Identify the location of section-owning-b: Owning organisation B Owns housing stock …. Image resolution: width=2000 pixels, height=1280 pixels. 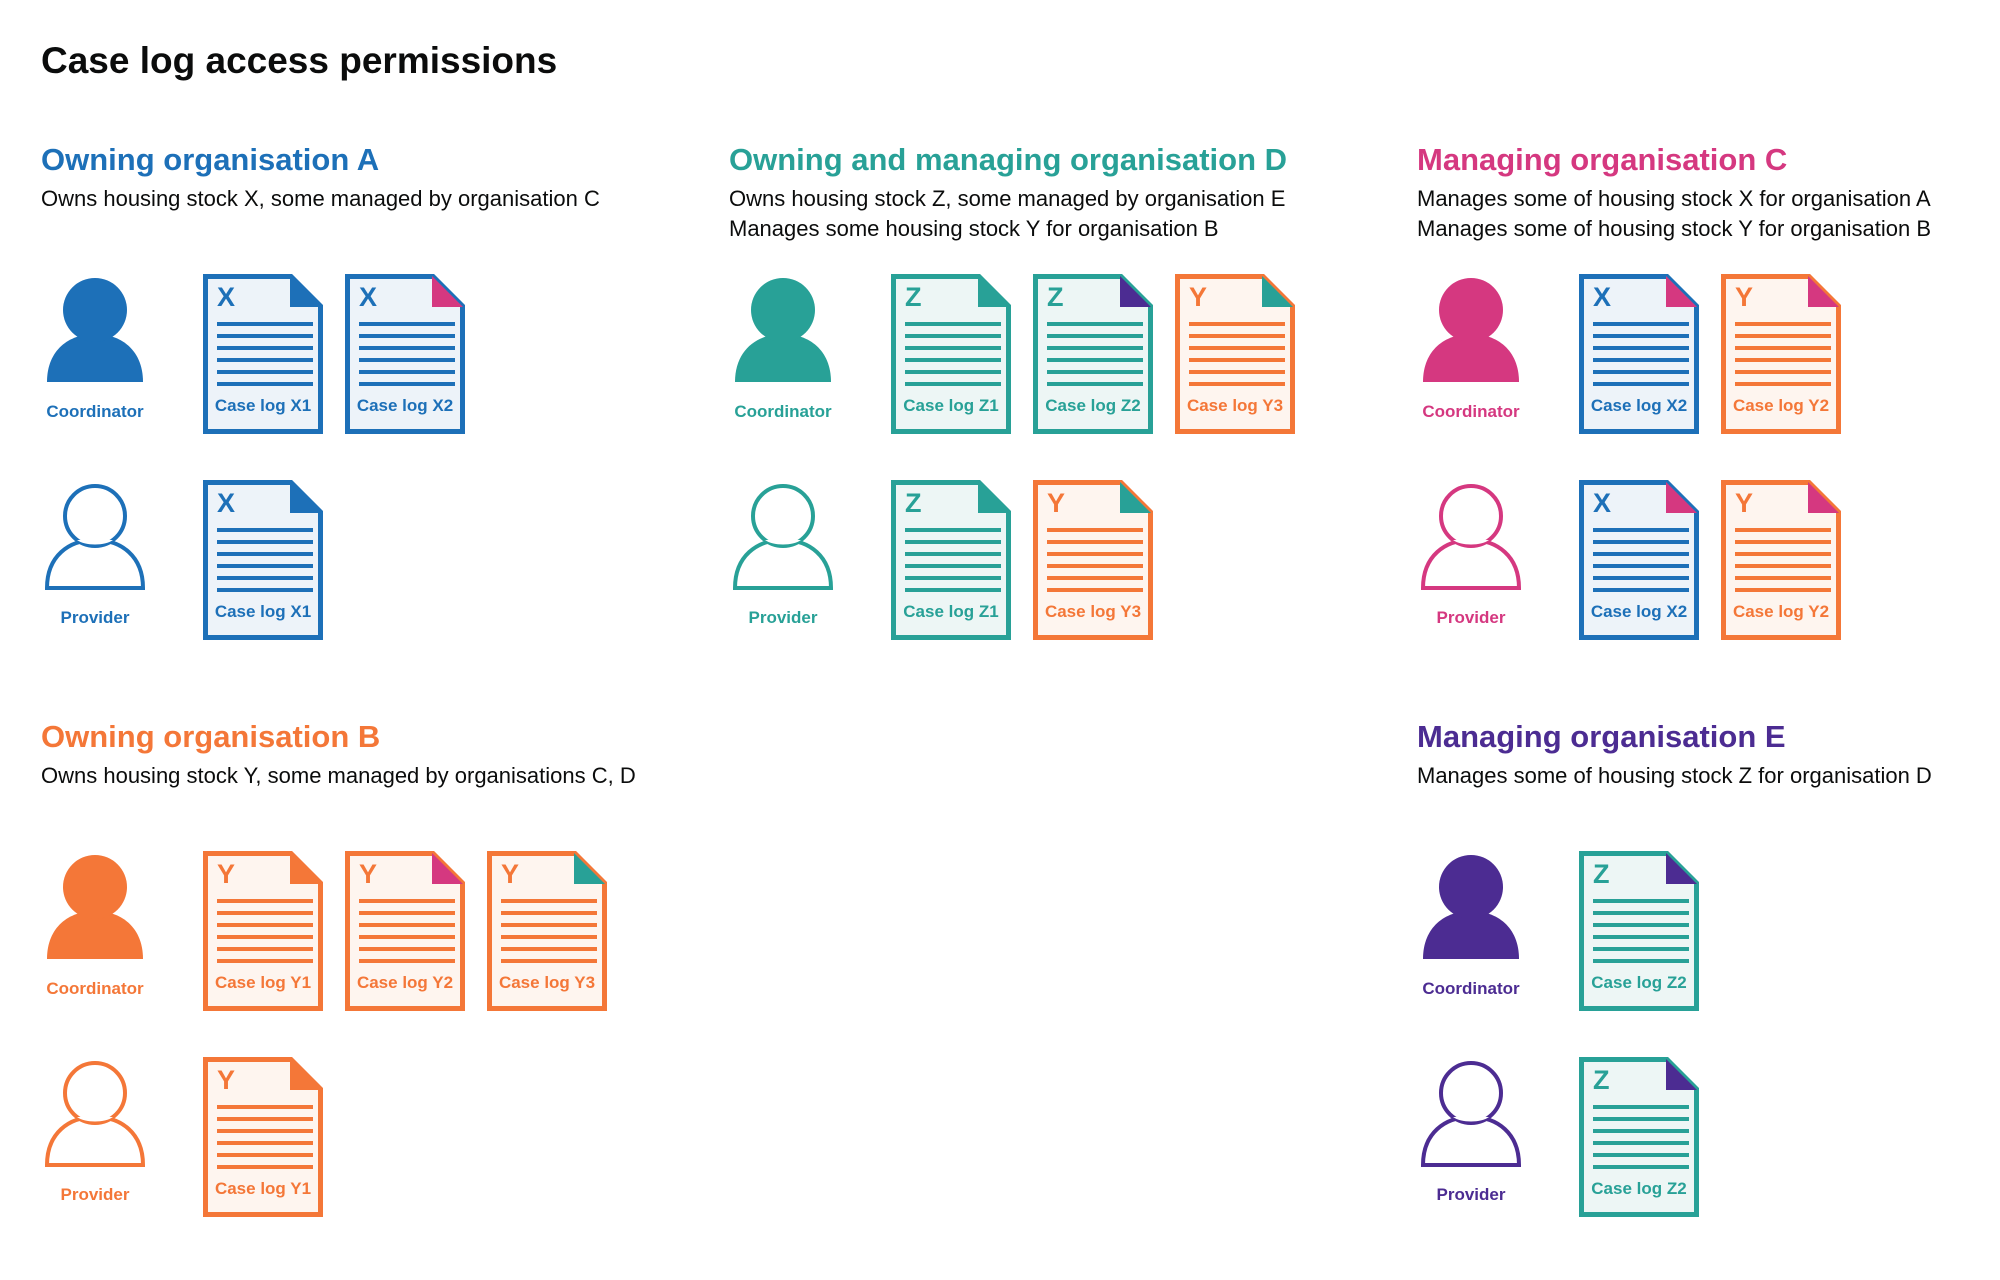
(371, 967).